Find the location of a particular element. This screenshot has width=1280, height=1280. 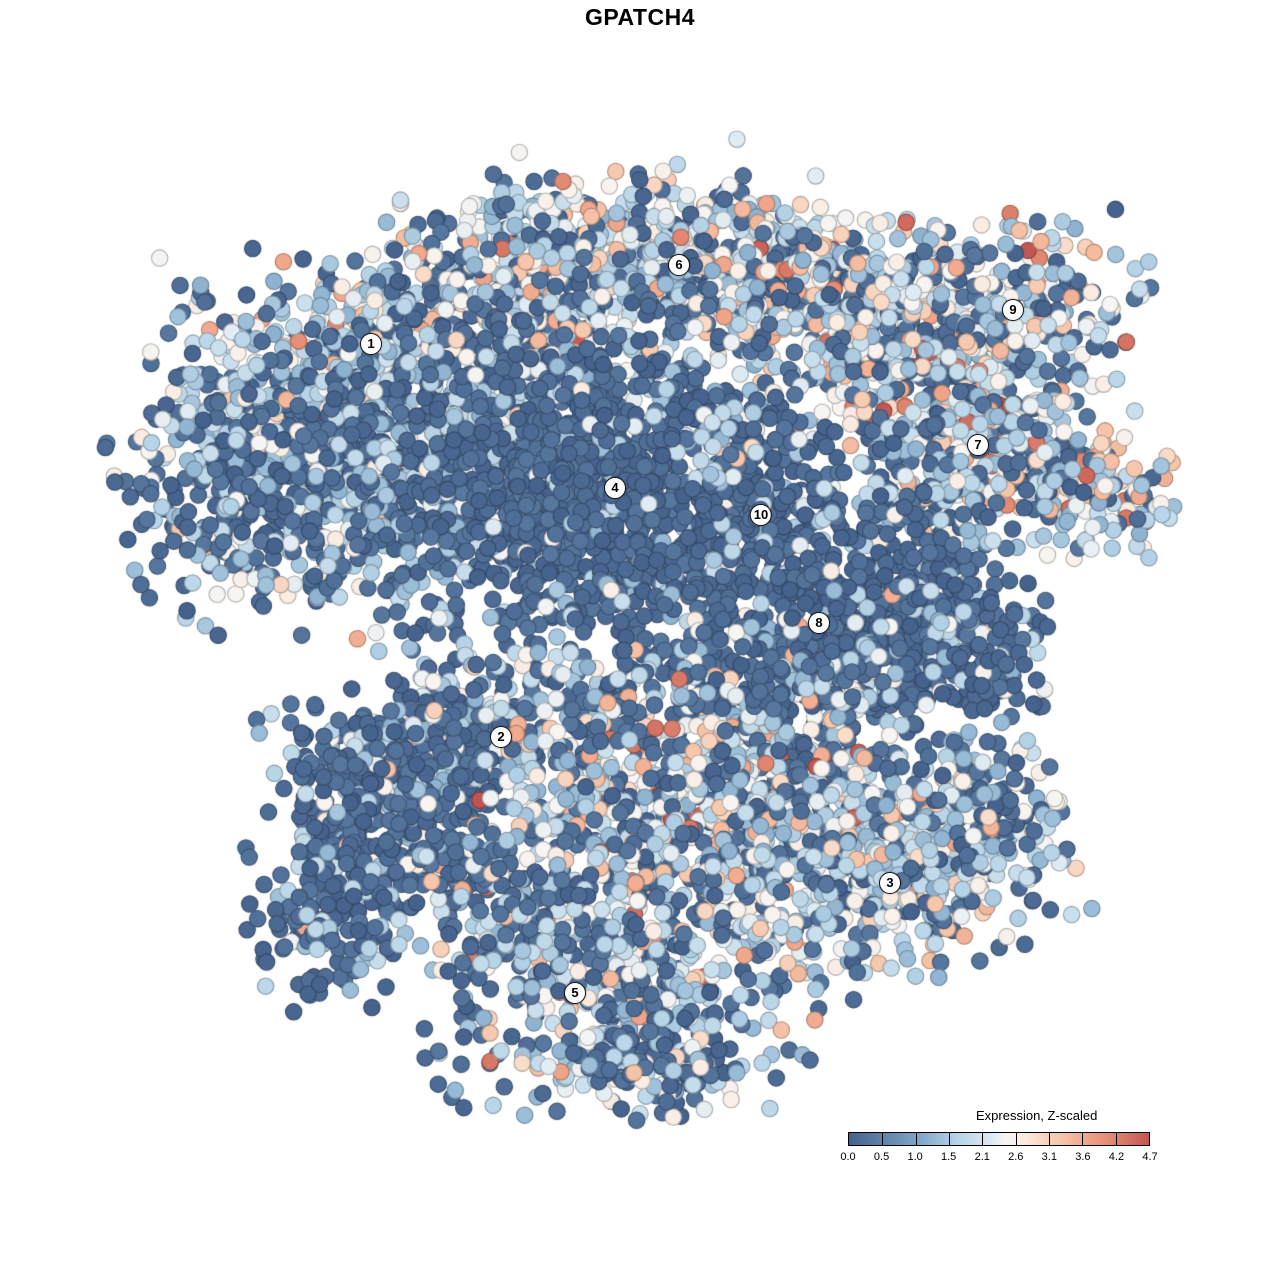

cluster-label-4: 4 is located at coordinates (615, 488).